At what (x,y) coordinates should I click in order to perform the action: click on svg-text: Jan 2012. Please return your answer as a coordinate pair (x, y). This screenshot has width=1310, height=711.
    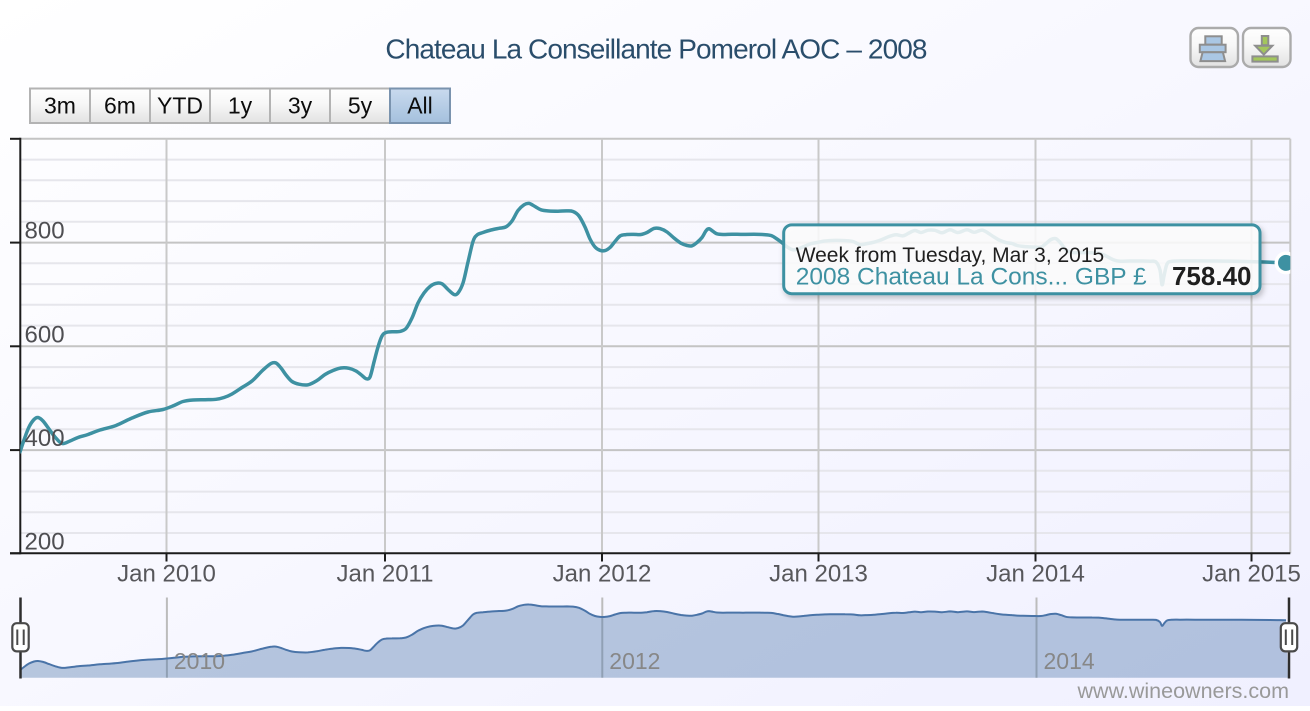
    Looking at the image, I should click on (602, 574).